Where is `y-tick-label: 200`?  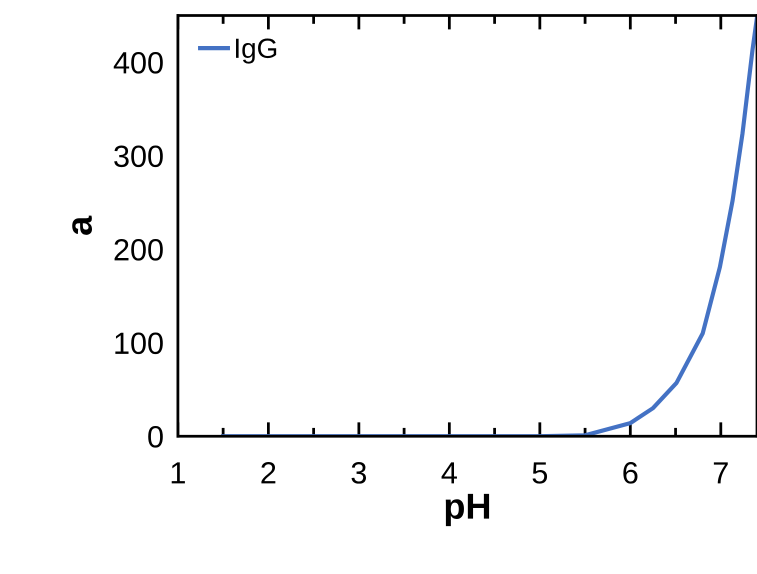 y-tick-label: 200 is located at coordinates (138, 249).